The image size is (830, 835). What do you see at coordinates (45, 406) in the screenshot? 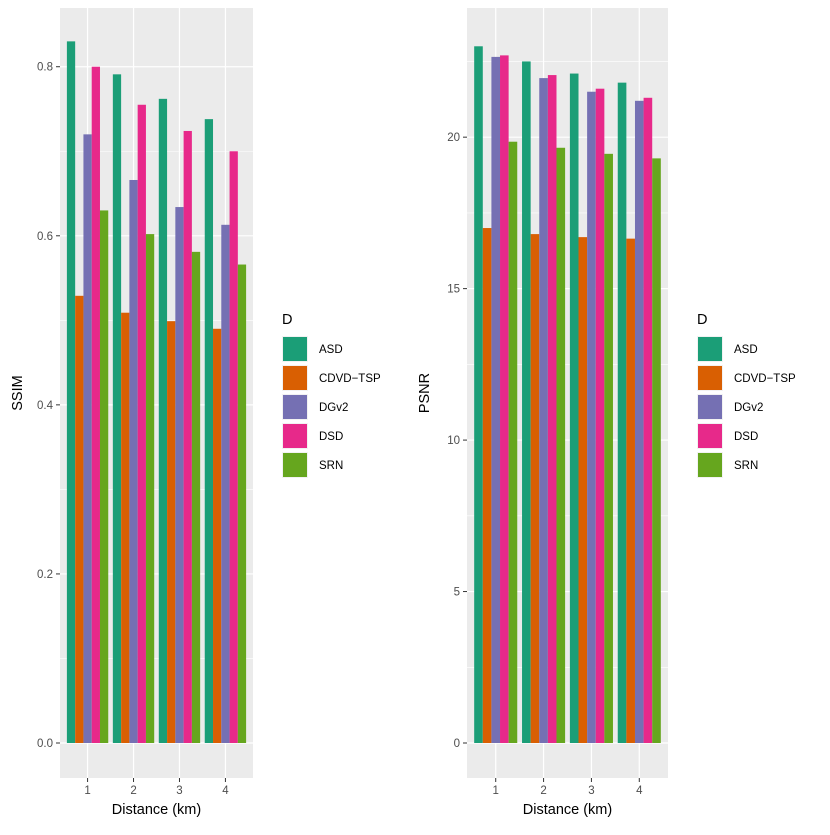
I see `y-tick-label: 0.4` at bounding box center [45, 406].